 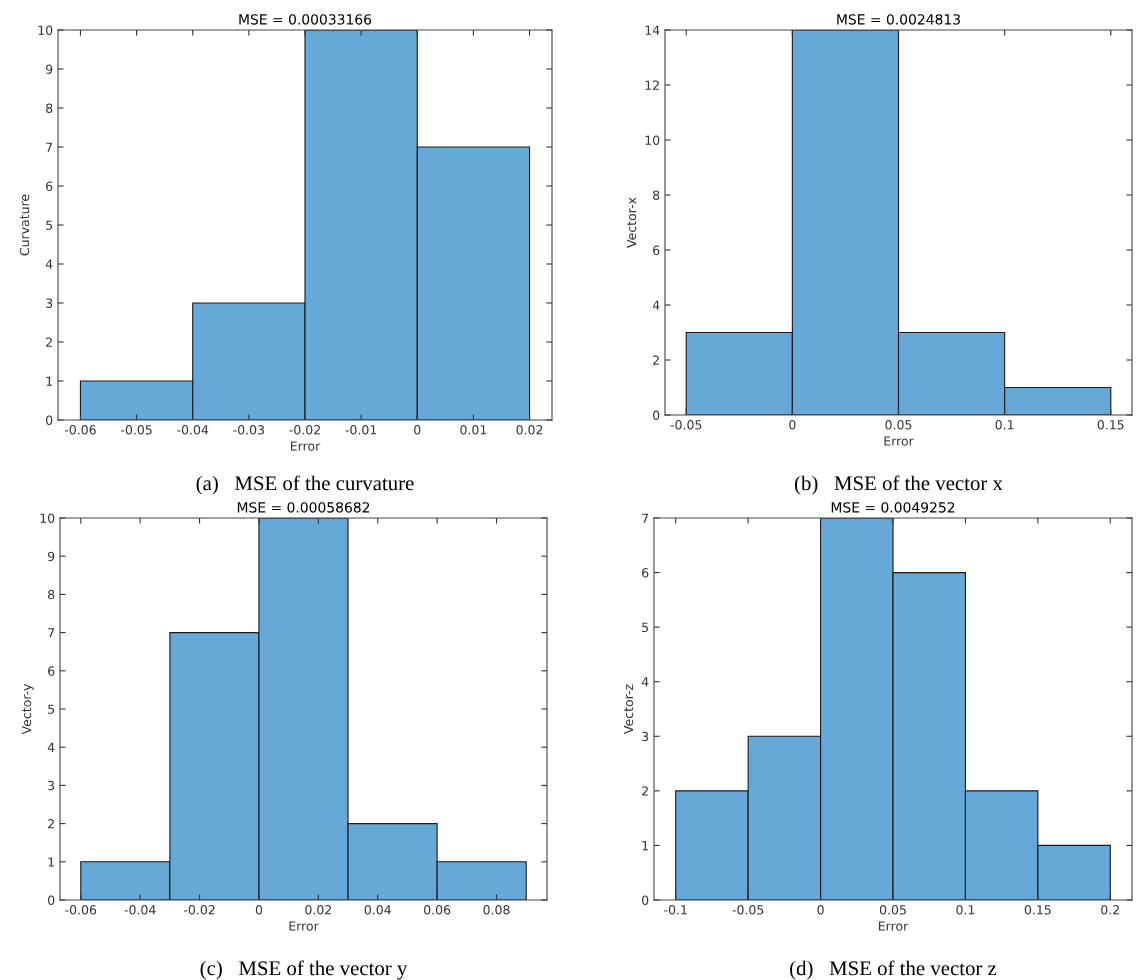 I want to click on y-axis-title: Vector-z, so click(x=628, y=709).